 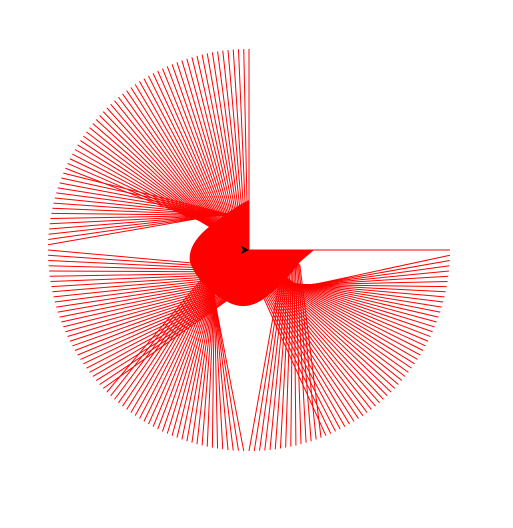 I want to click on turtle-arrow-icon, so click(x=245, y=250).